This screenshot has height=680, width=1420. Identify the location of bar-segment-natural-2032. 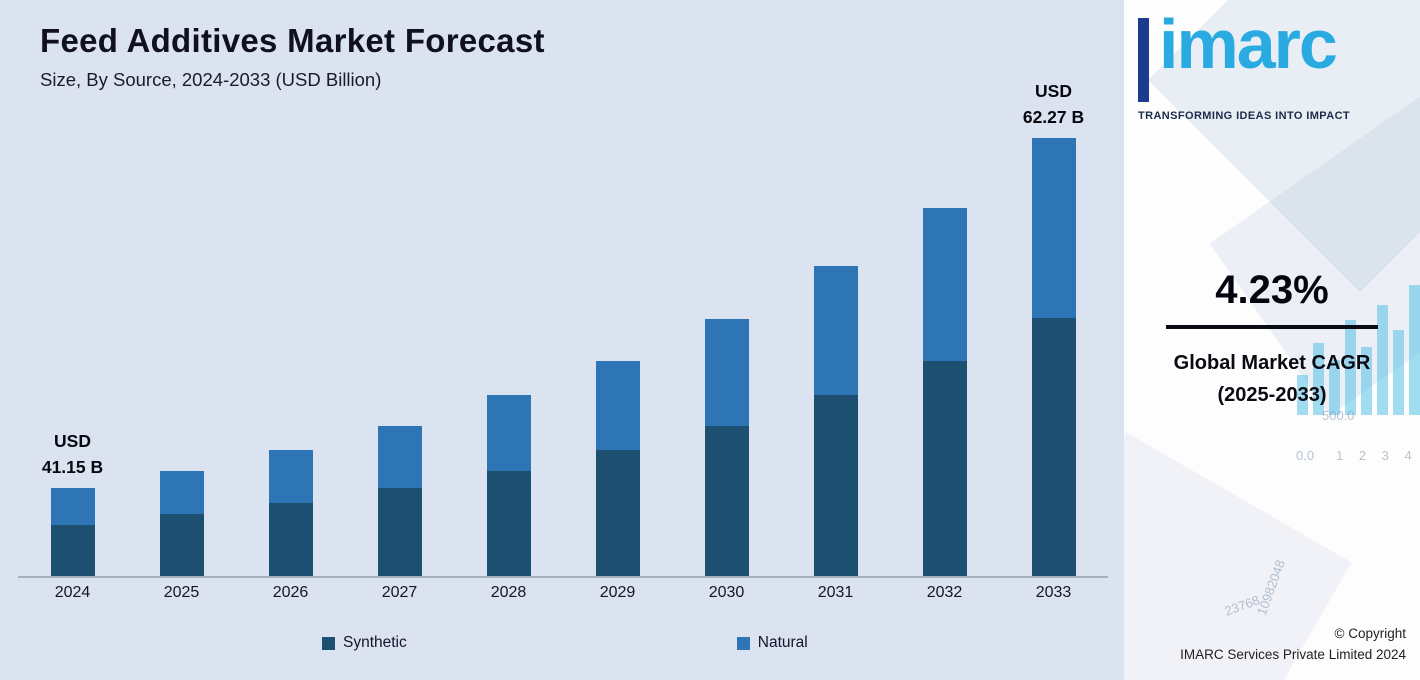
(944, 284).